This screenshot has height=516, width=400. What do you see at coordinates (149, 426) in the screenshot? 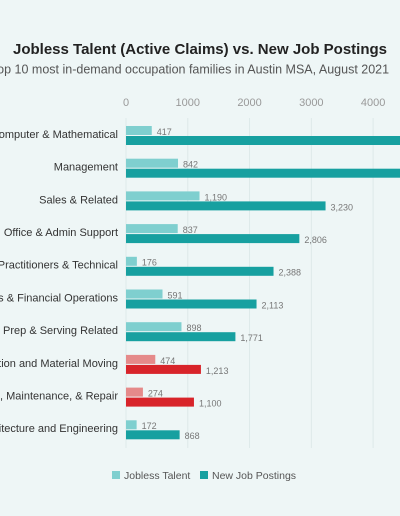
I see `value-label: 172` at bounding box center [149, 426].